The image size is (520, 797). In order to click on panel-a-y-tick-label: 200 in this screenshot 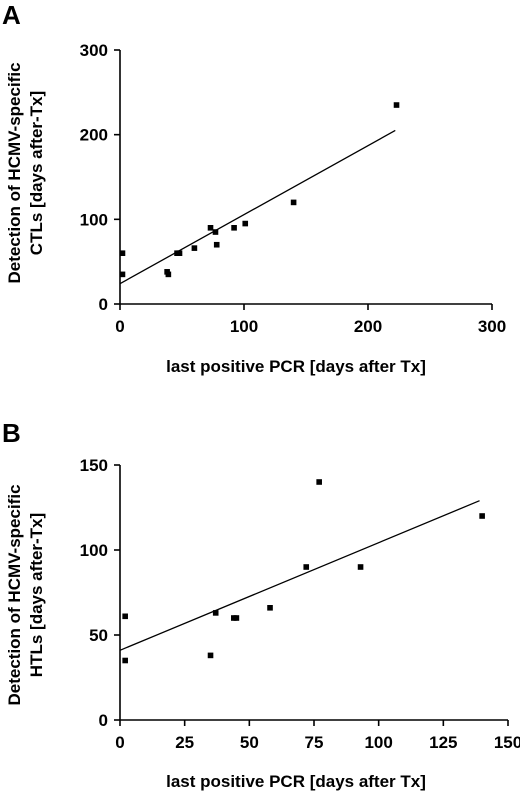, I will do `click(94, 135)`.